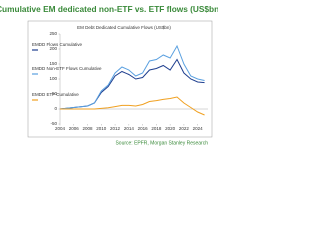 This screenshot has width=320, height=240. Describe the element at coordinates (67, 68) in the screenshot. I see `legend-label: EMDD Non-ETF Flows Cumulative` at that location.